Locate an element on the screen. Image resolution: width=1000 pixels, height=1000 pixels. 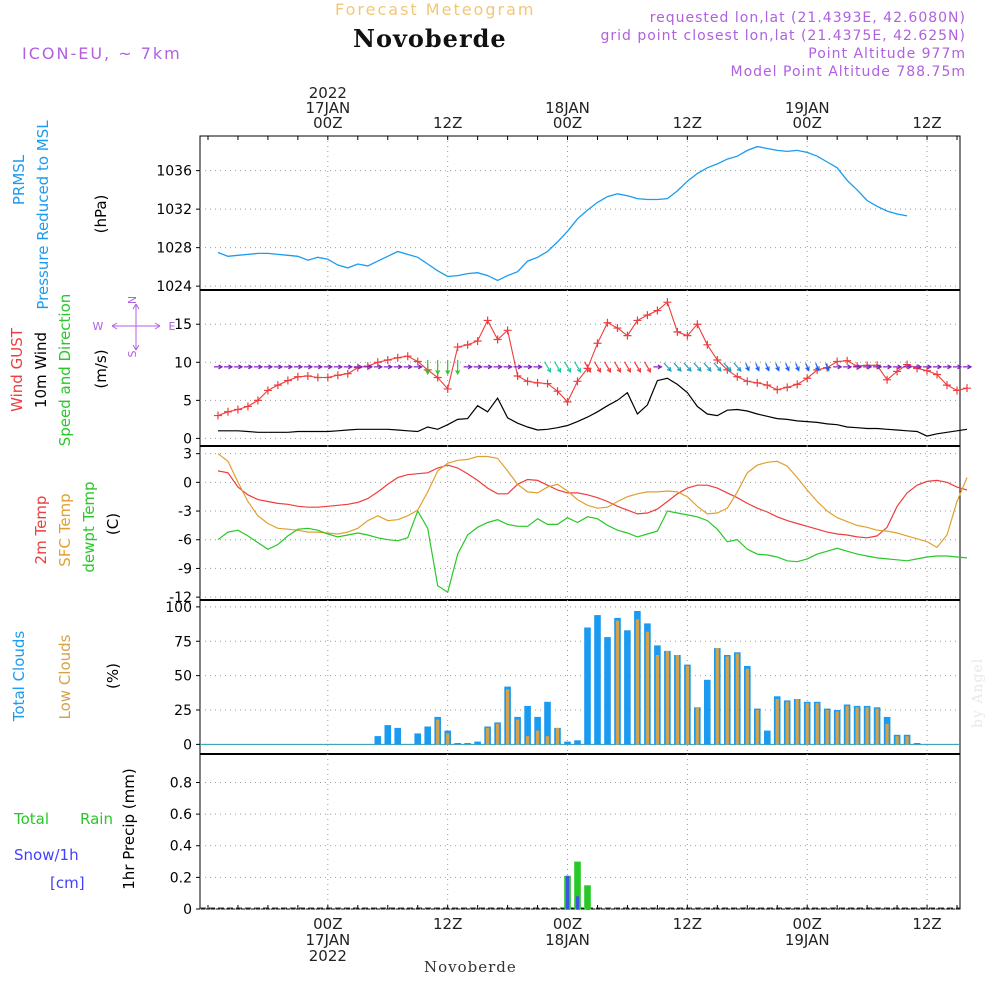
precip-tick-label: 0 is located at coordinates (187, 910).